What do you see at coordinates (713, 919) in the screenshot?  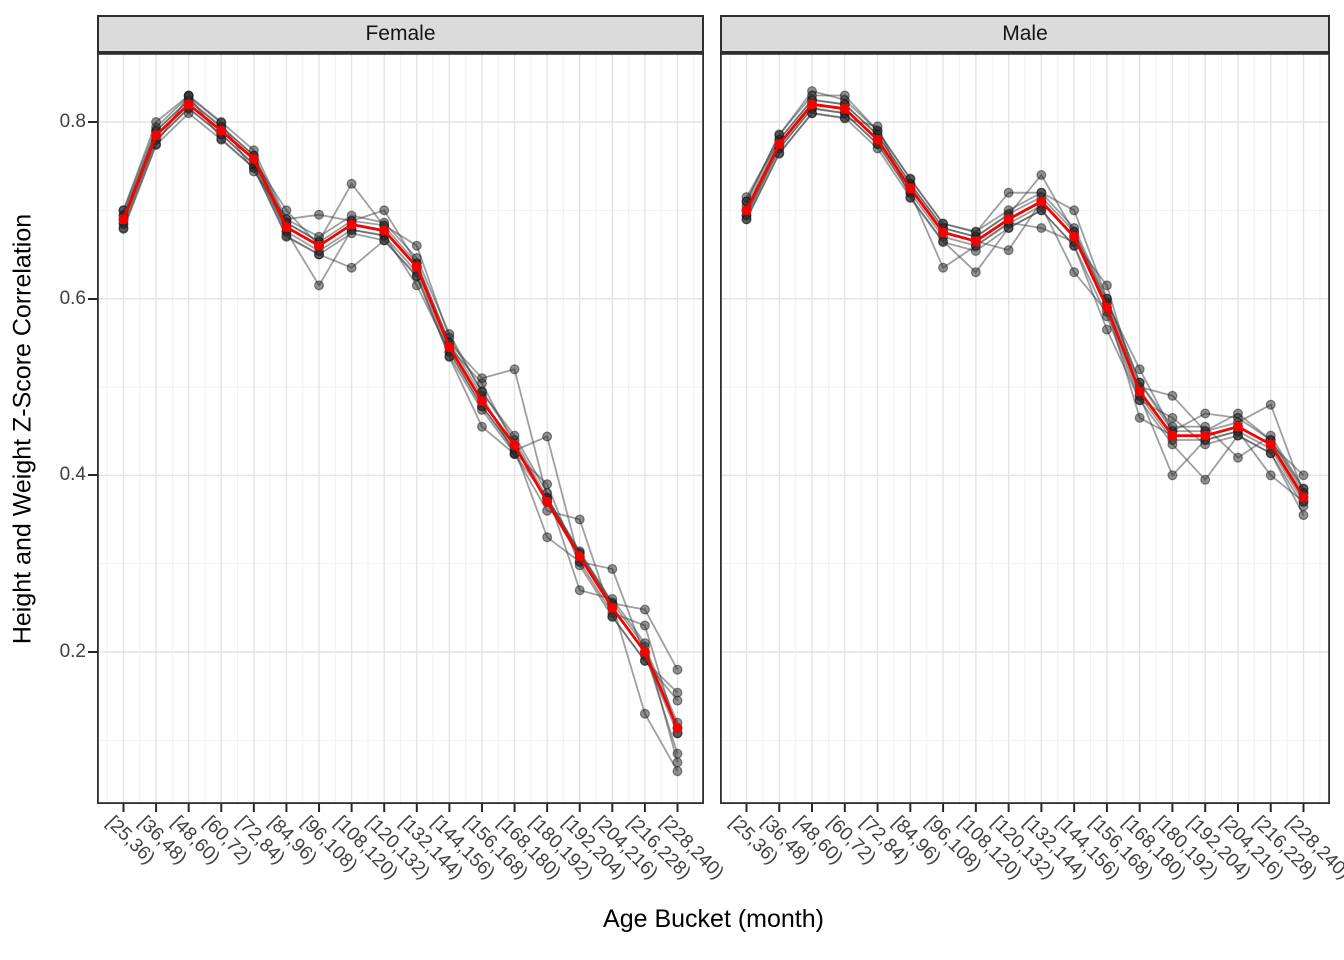 I see `x-axis-title: Age Bucket (month)` at bounding box center [713, 919].